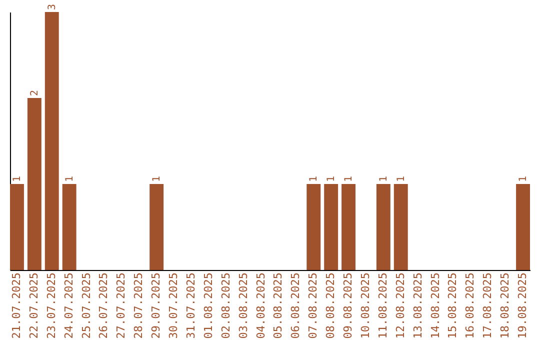 The width and height of the screenshot is (540, 340). What do you see at coordinates (51, 305) in the screenshot?
I see `x-tick-label: 23.07.2025` at bounding box center [51, 305].